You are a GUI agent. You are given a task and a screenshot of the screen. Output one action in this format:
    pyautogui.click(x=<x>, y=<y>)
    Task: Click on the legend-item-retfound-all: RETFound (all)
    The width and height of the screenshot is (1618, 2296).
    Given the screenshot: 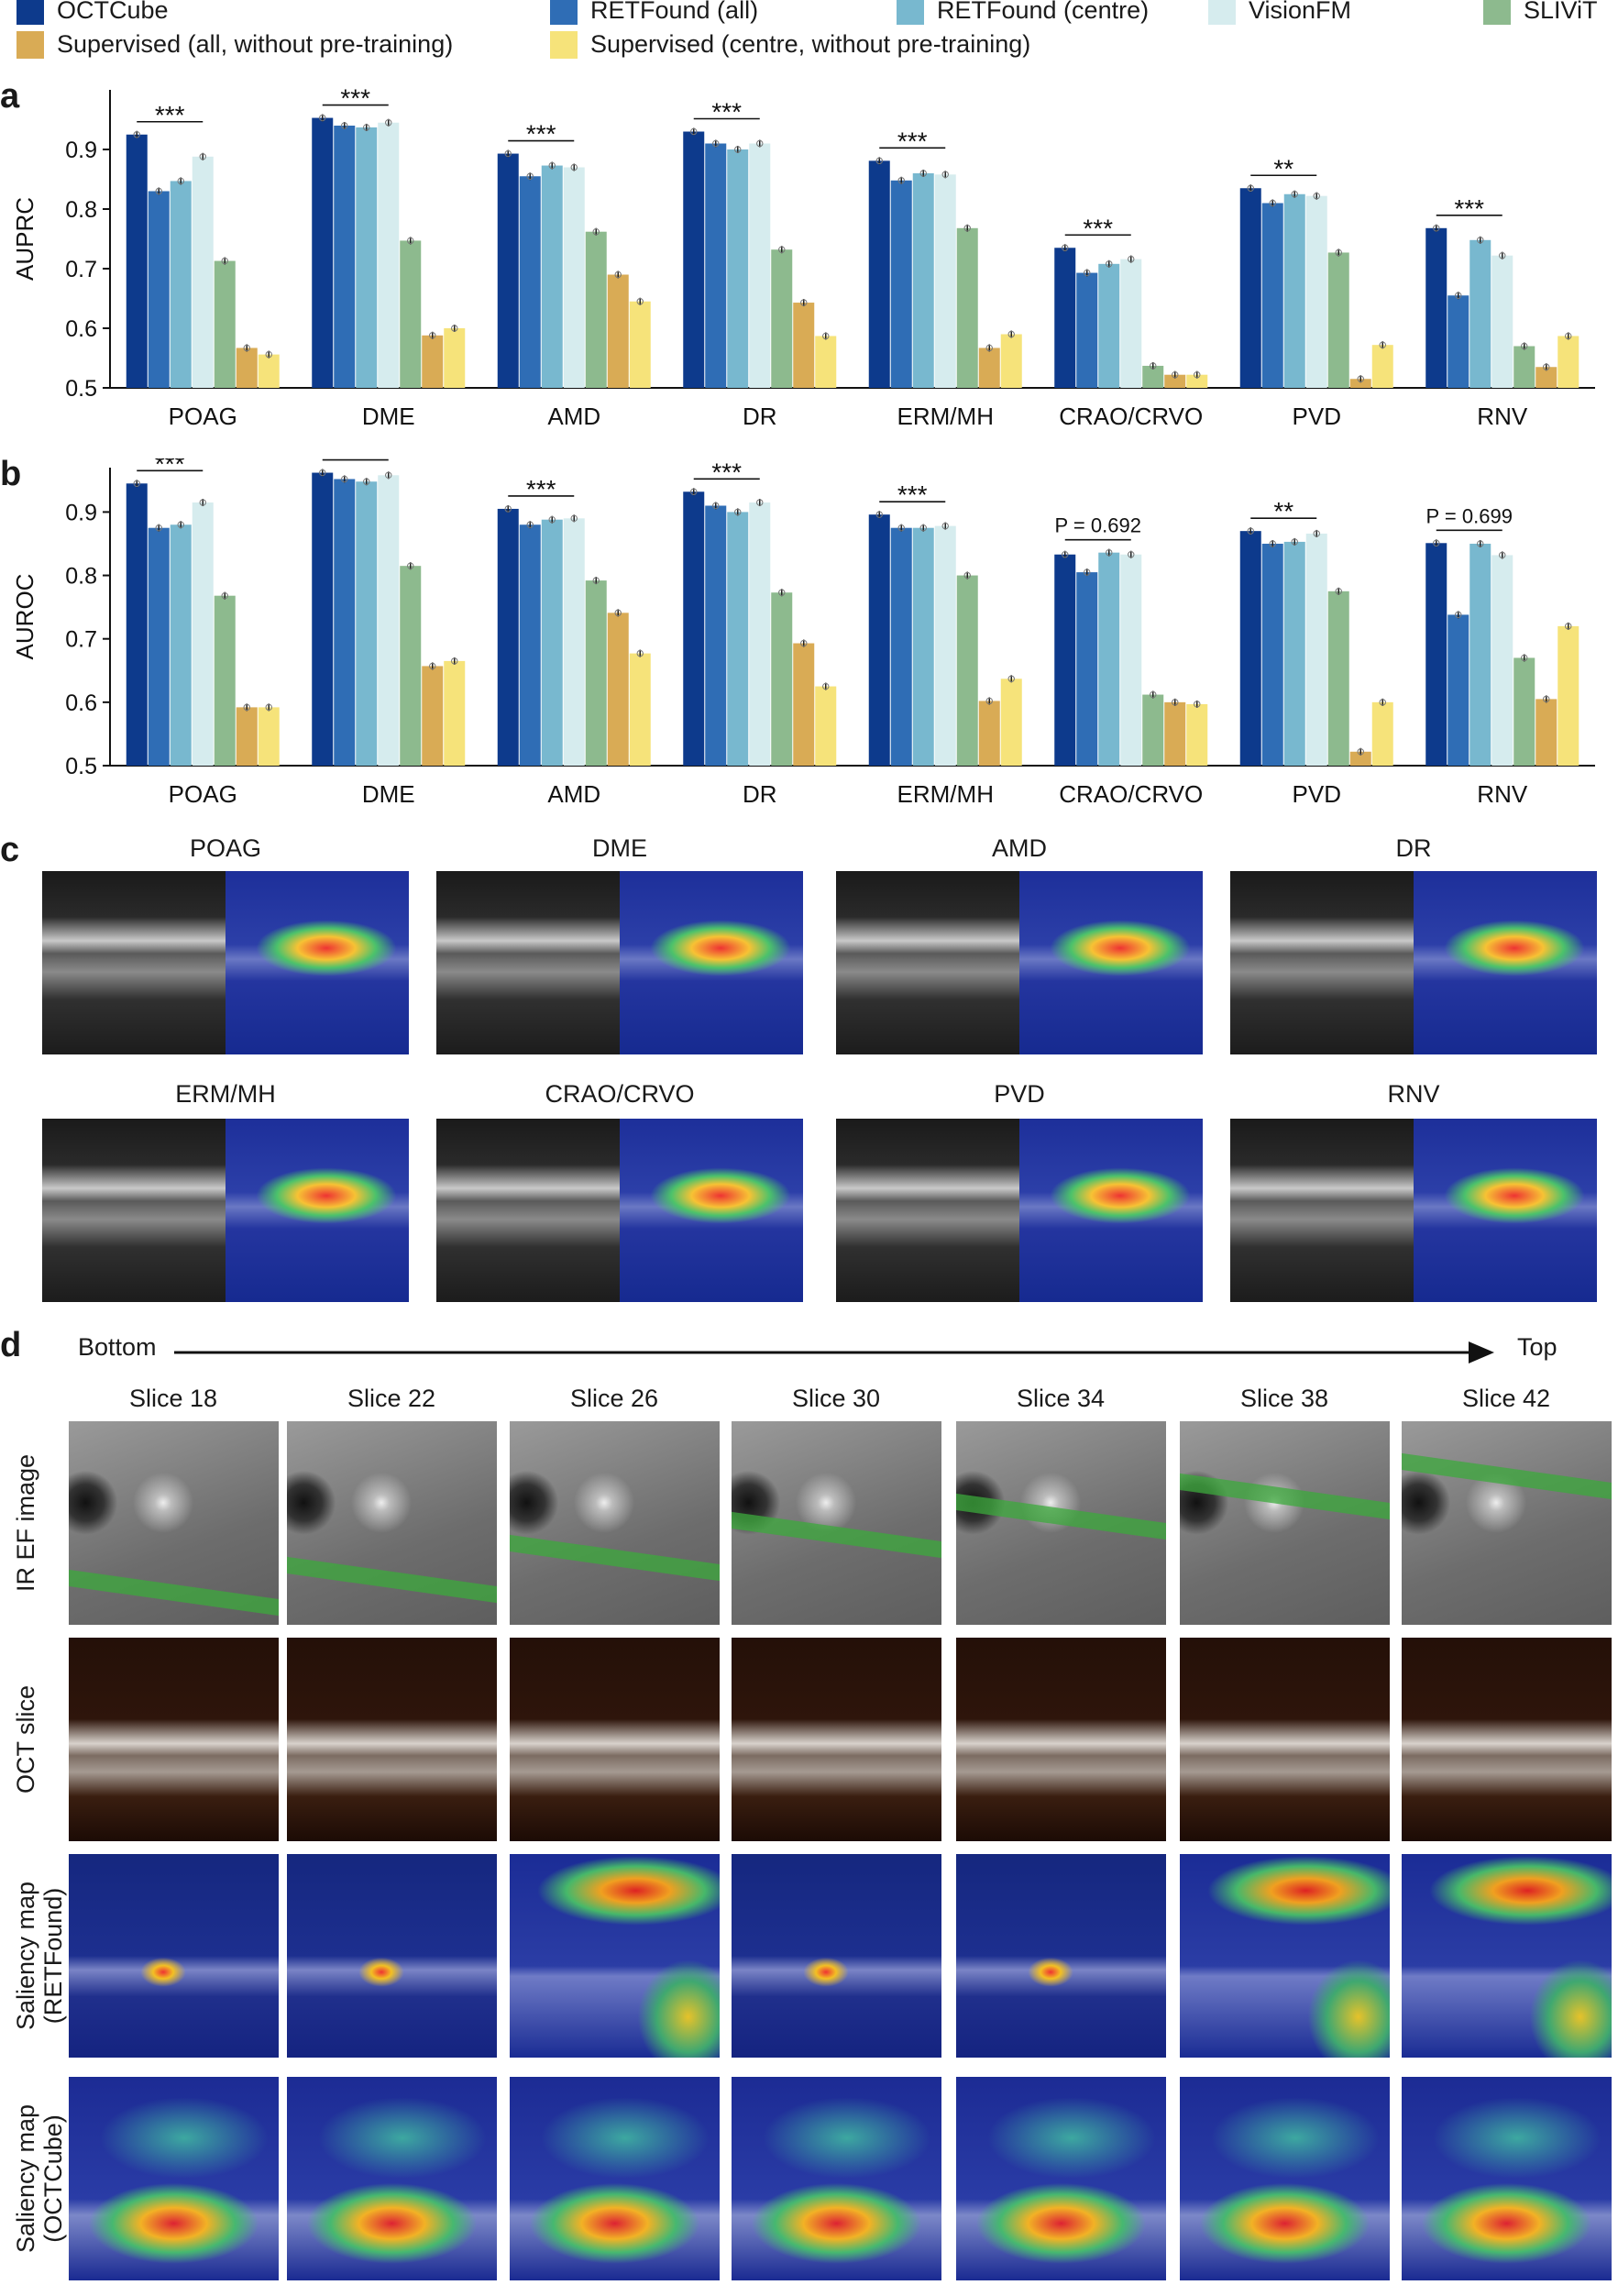 What is the action you would take?
    pyautogui.click(x=654, y=12)
    